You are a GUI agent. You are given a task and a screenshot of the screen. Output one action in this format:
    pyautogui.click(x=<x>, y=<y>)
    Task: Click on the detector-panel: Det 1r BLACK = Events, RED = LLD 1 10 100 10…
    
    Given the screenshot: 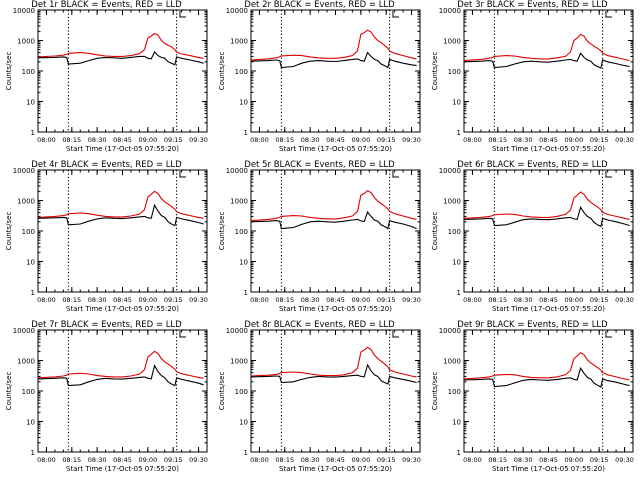 What is the action you would take?
    pyautogui.click(x=106, y=80)
    